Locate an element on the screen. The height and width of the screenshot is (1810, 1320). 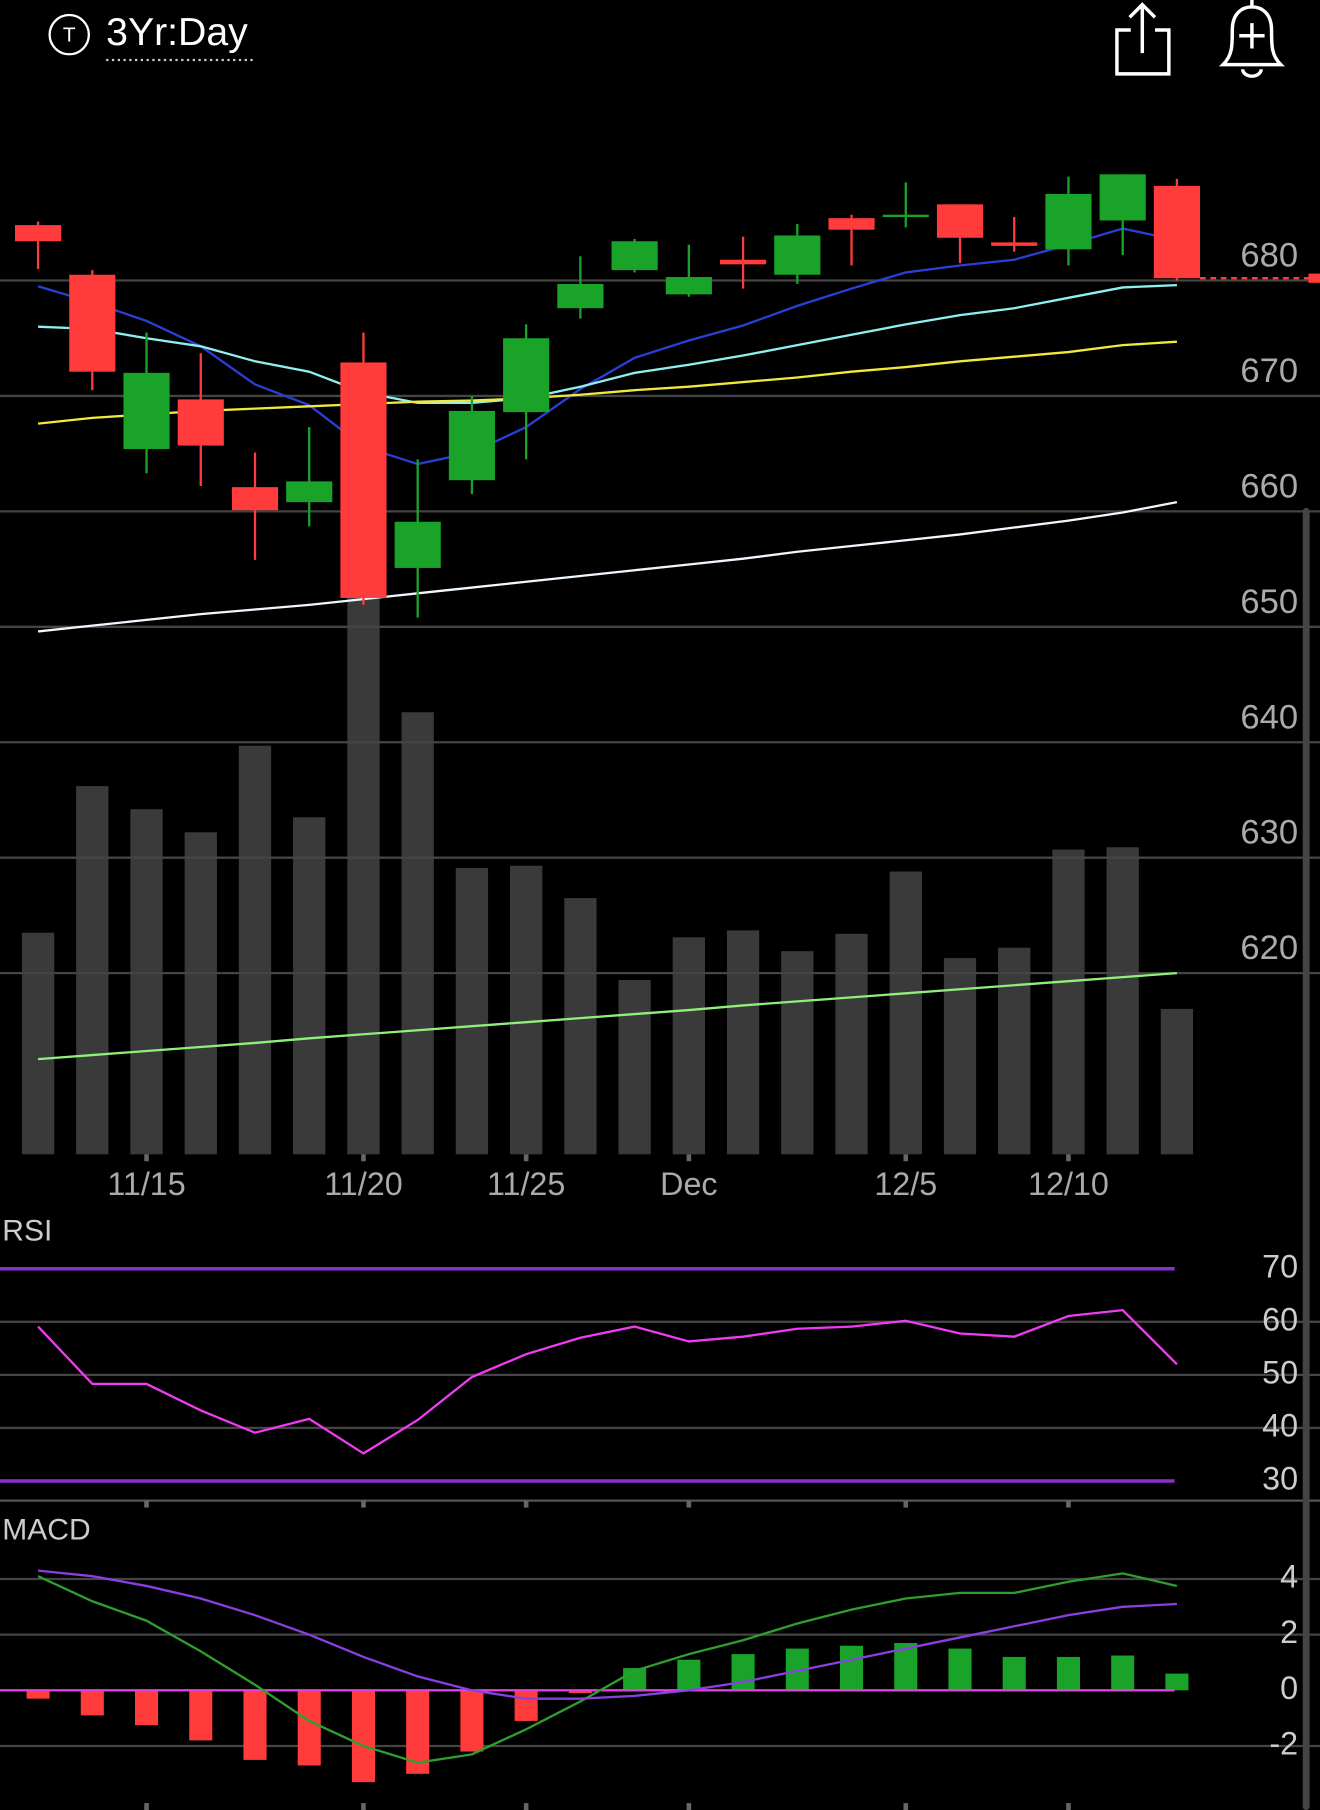
y-tick-label: 620 is located at coordinates (1269, 948).